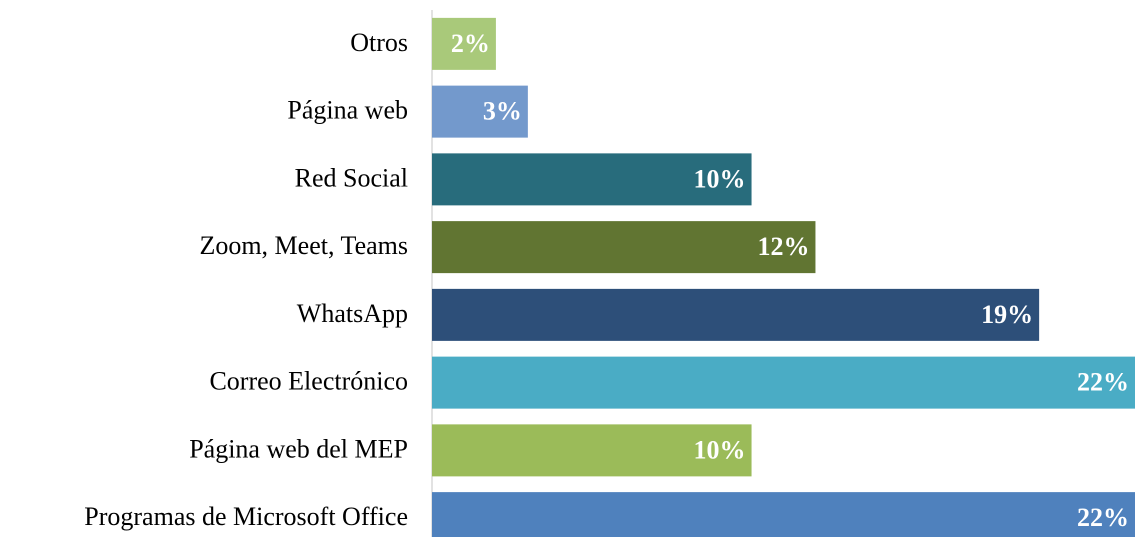 The image size is (1137, 537). Describe the element at coordinates (502, 111) in the screenshot. I see `value-label: 3%` at that location.